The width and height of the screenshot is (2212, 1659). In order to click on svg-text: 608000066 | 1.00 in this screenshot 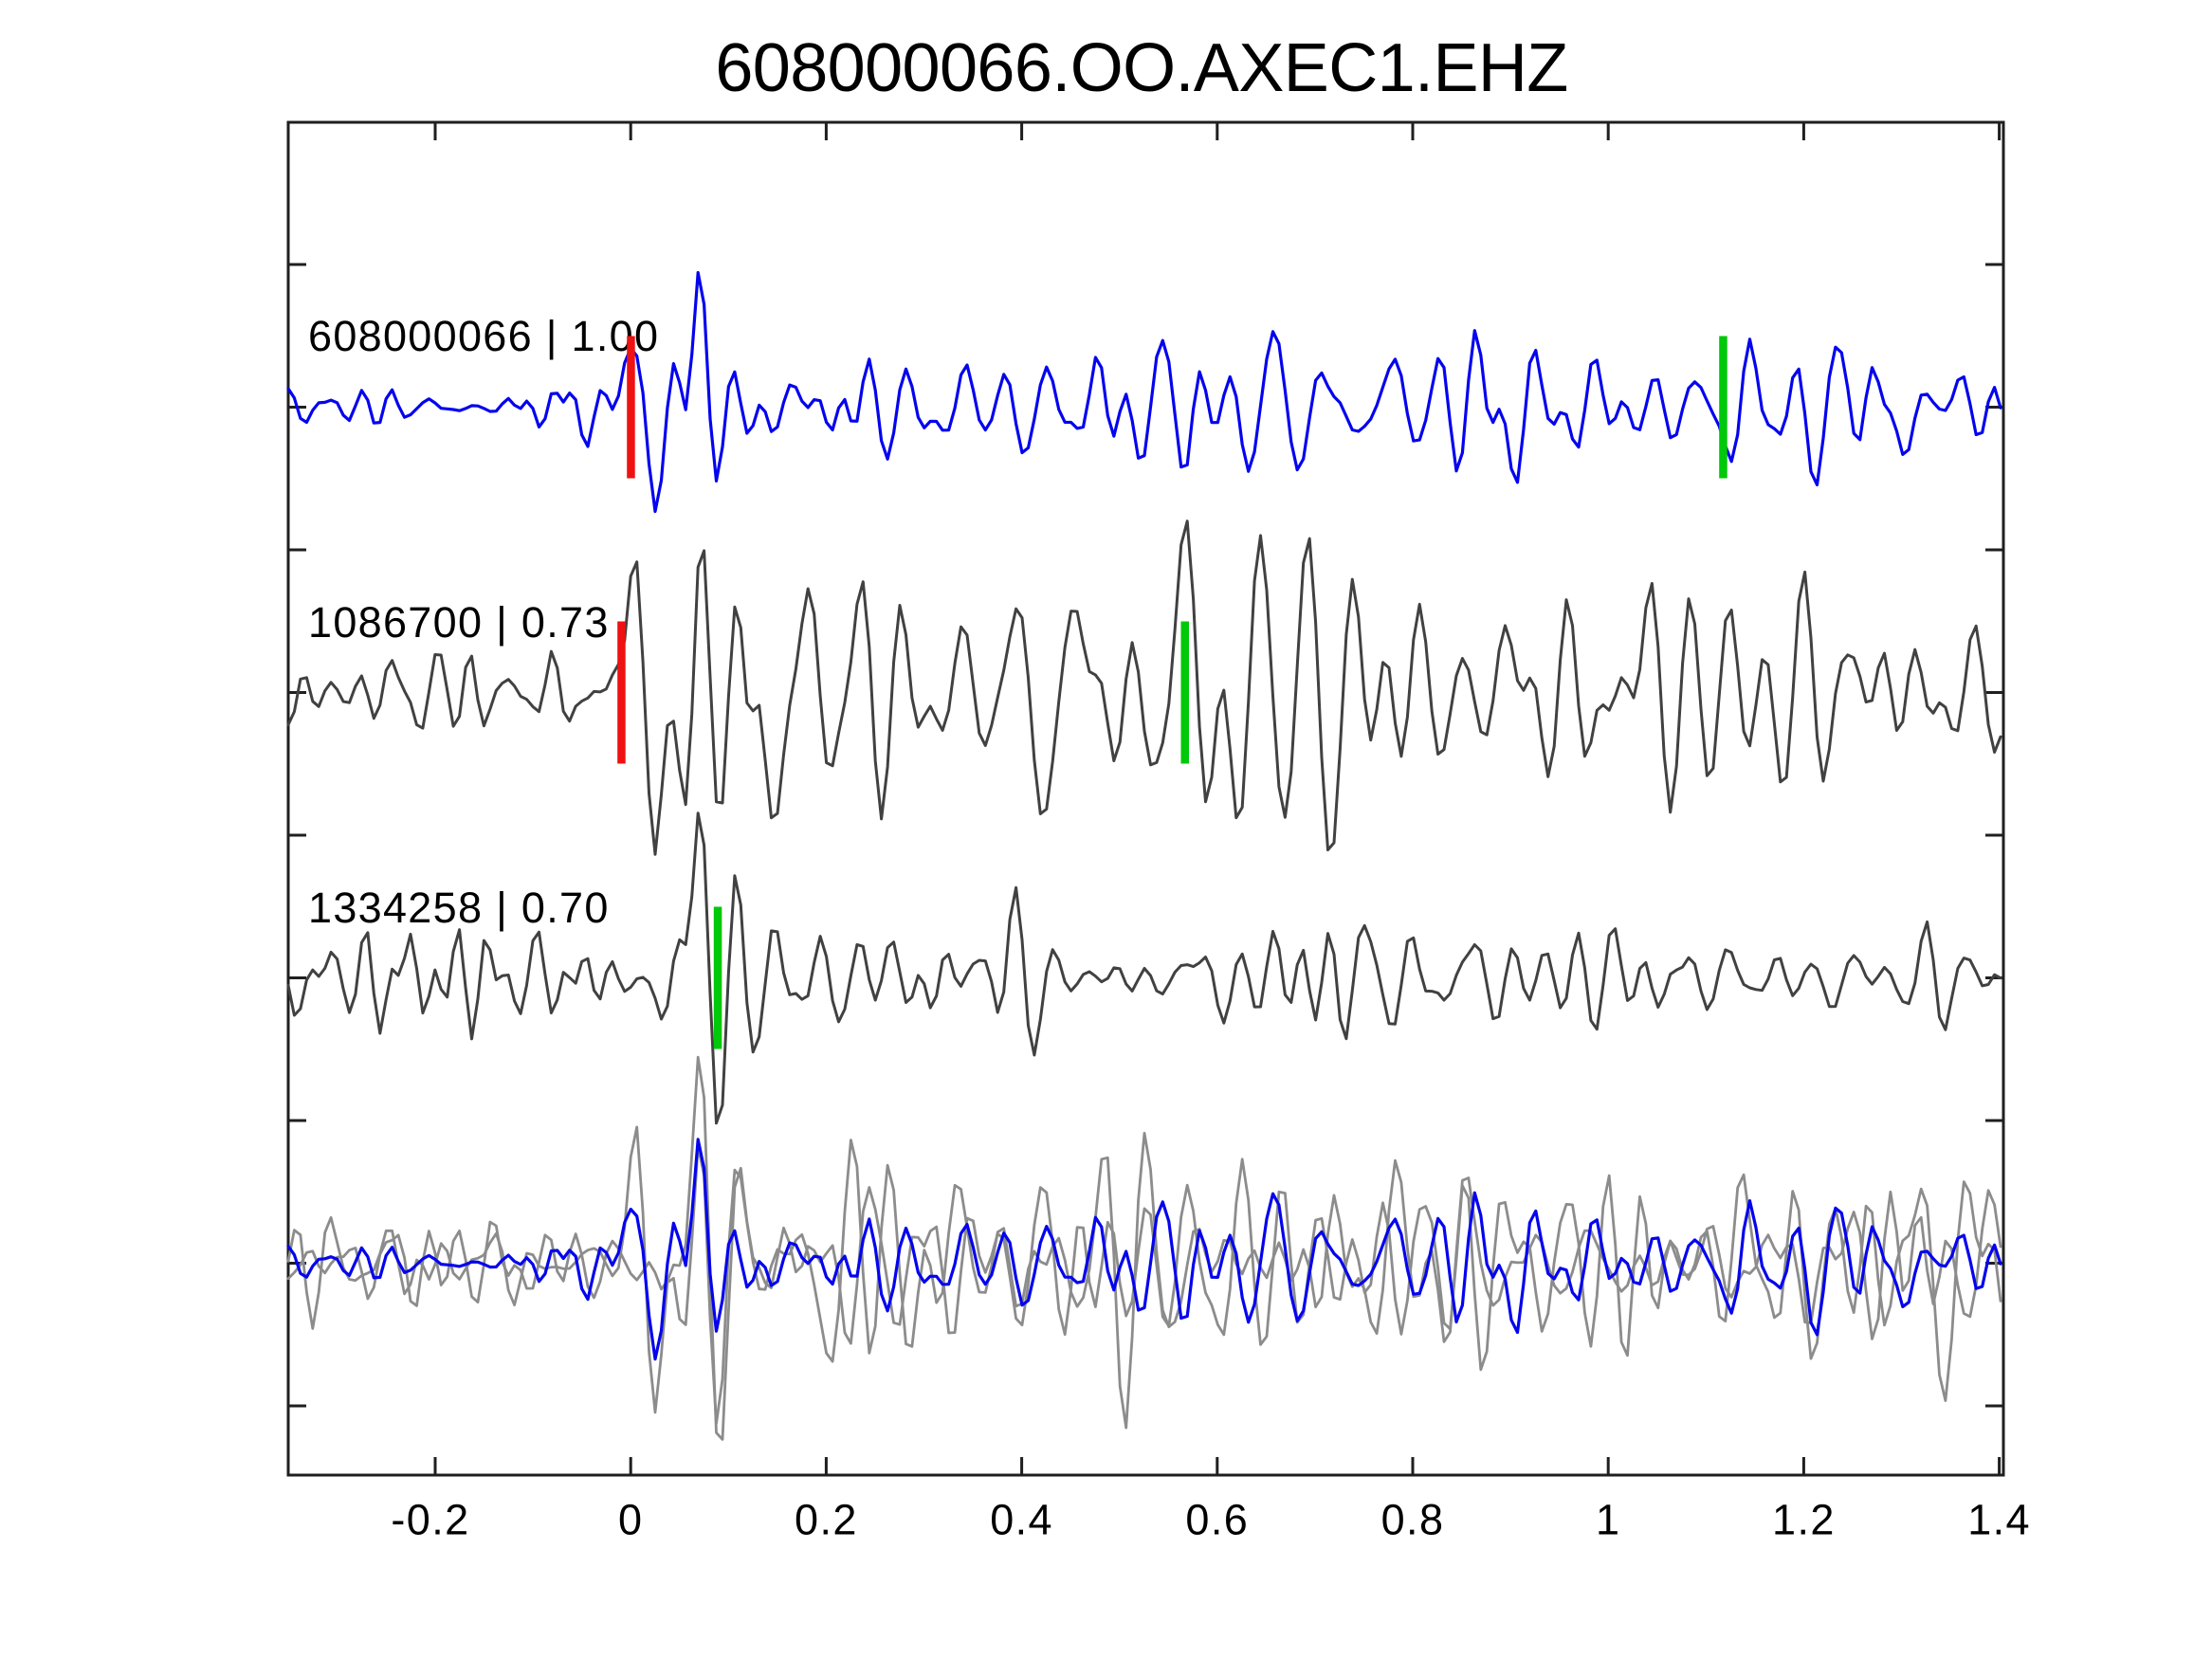, I will do `click(483, 336)`.